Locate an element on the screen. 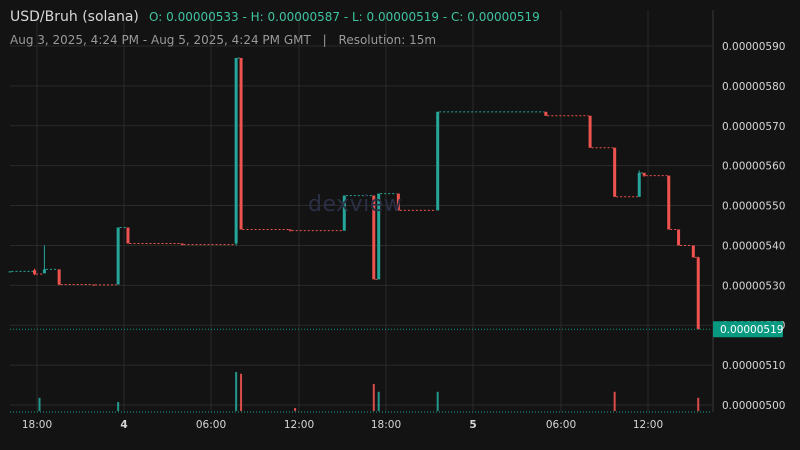 This screenshot has height=450, width=800. resolution-label: Resolution: 15m is located at coordinates (387, 40).